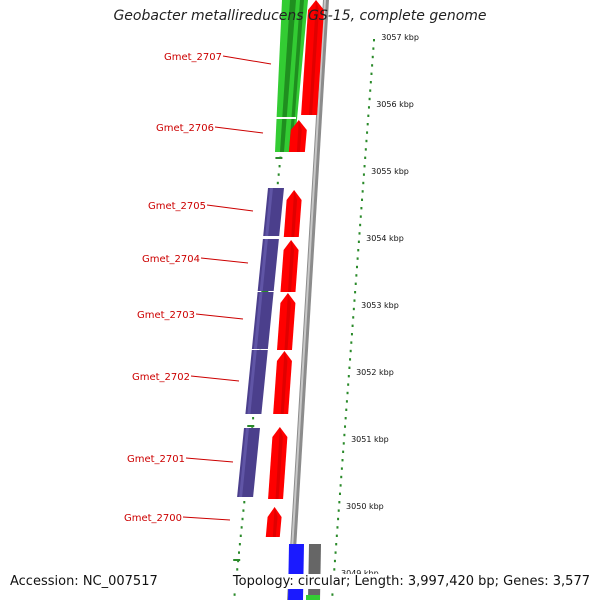  What do you see at coordinates (185, 128) in the screenshot?
I see `gene-label: Gmet_2706` at bounding box center [185, 128].